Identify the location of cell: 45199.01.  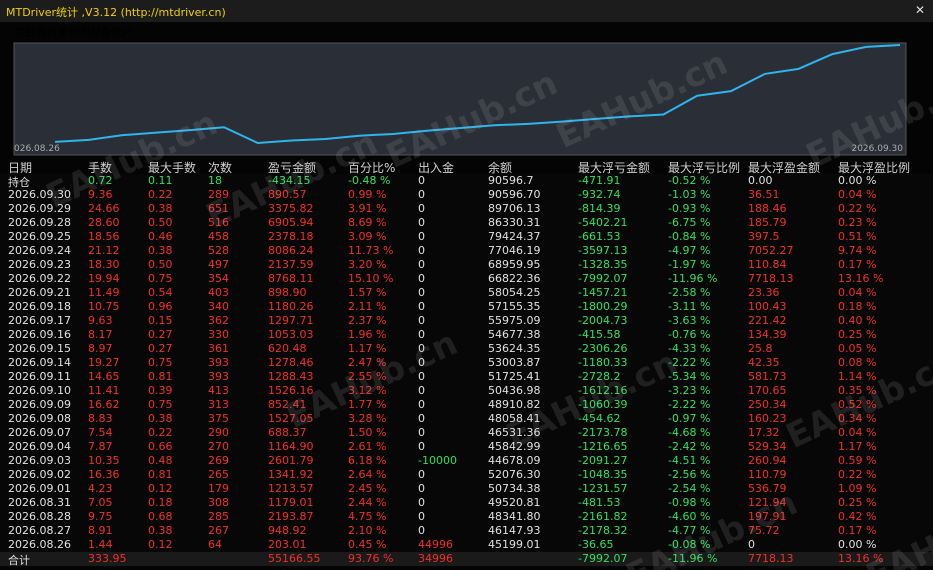
(514, 544).